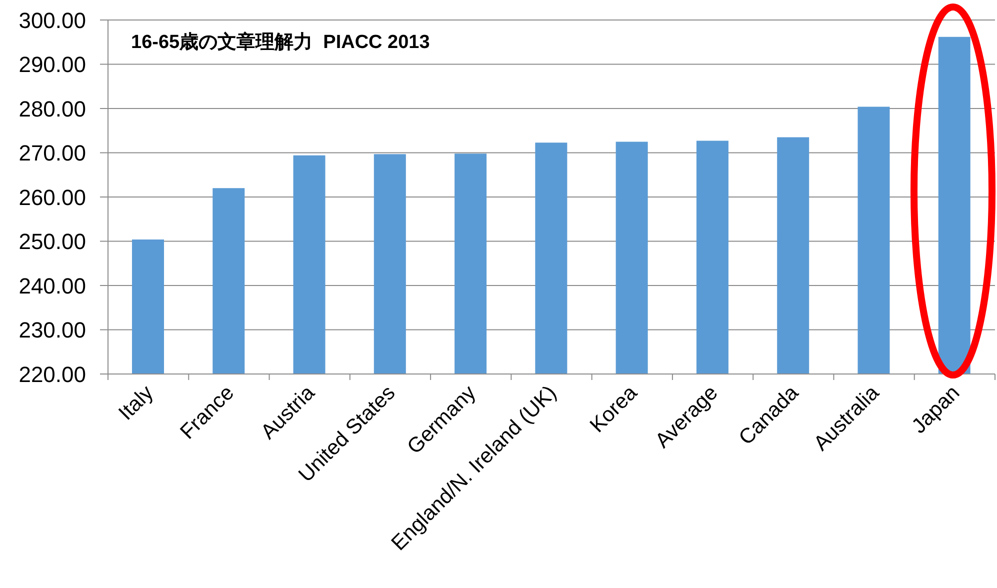  I want to click on y-tick-label: 230.00, so click(52, 330).